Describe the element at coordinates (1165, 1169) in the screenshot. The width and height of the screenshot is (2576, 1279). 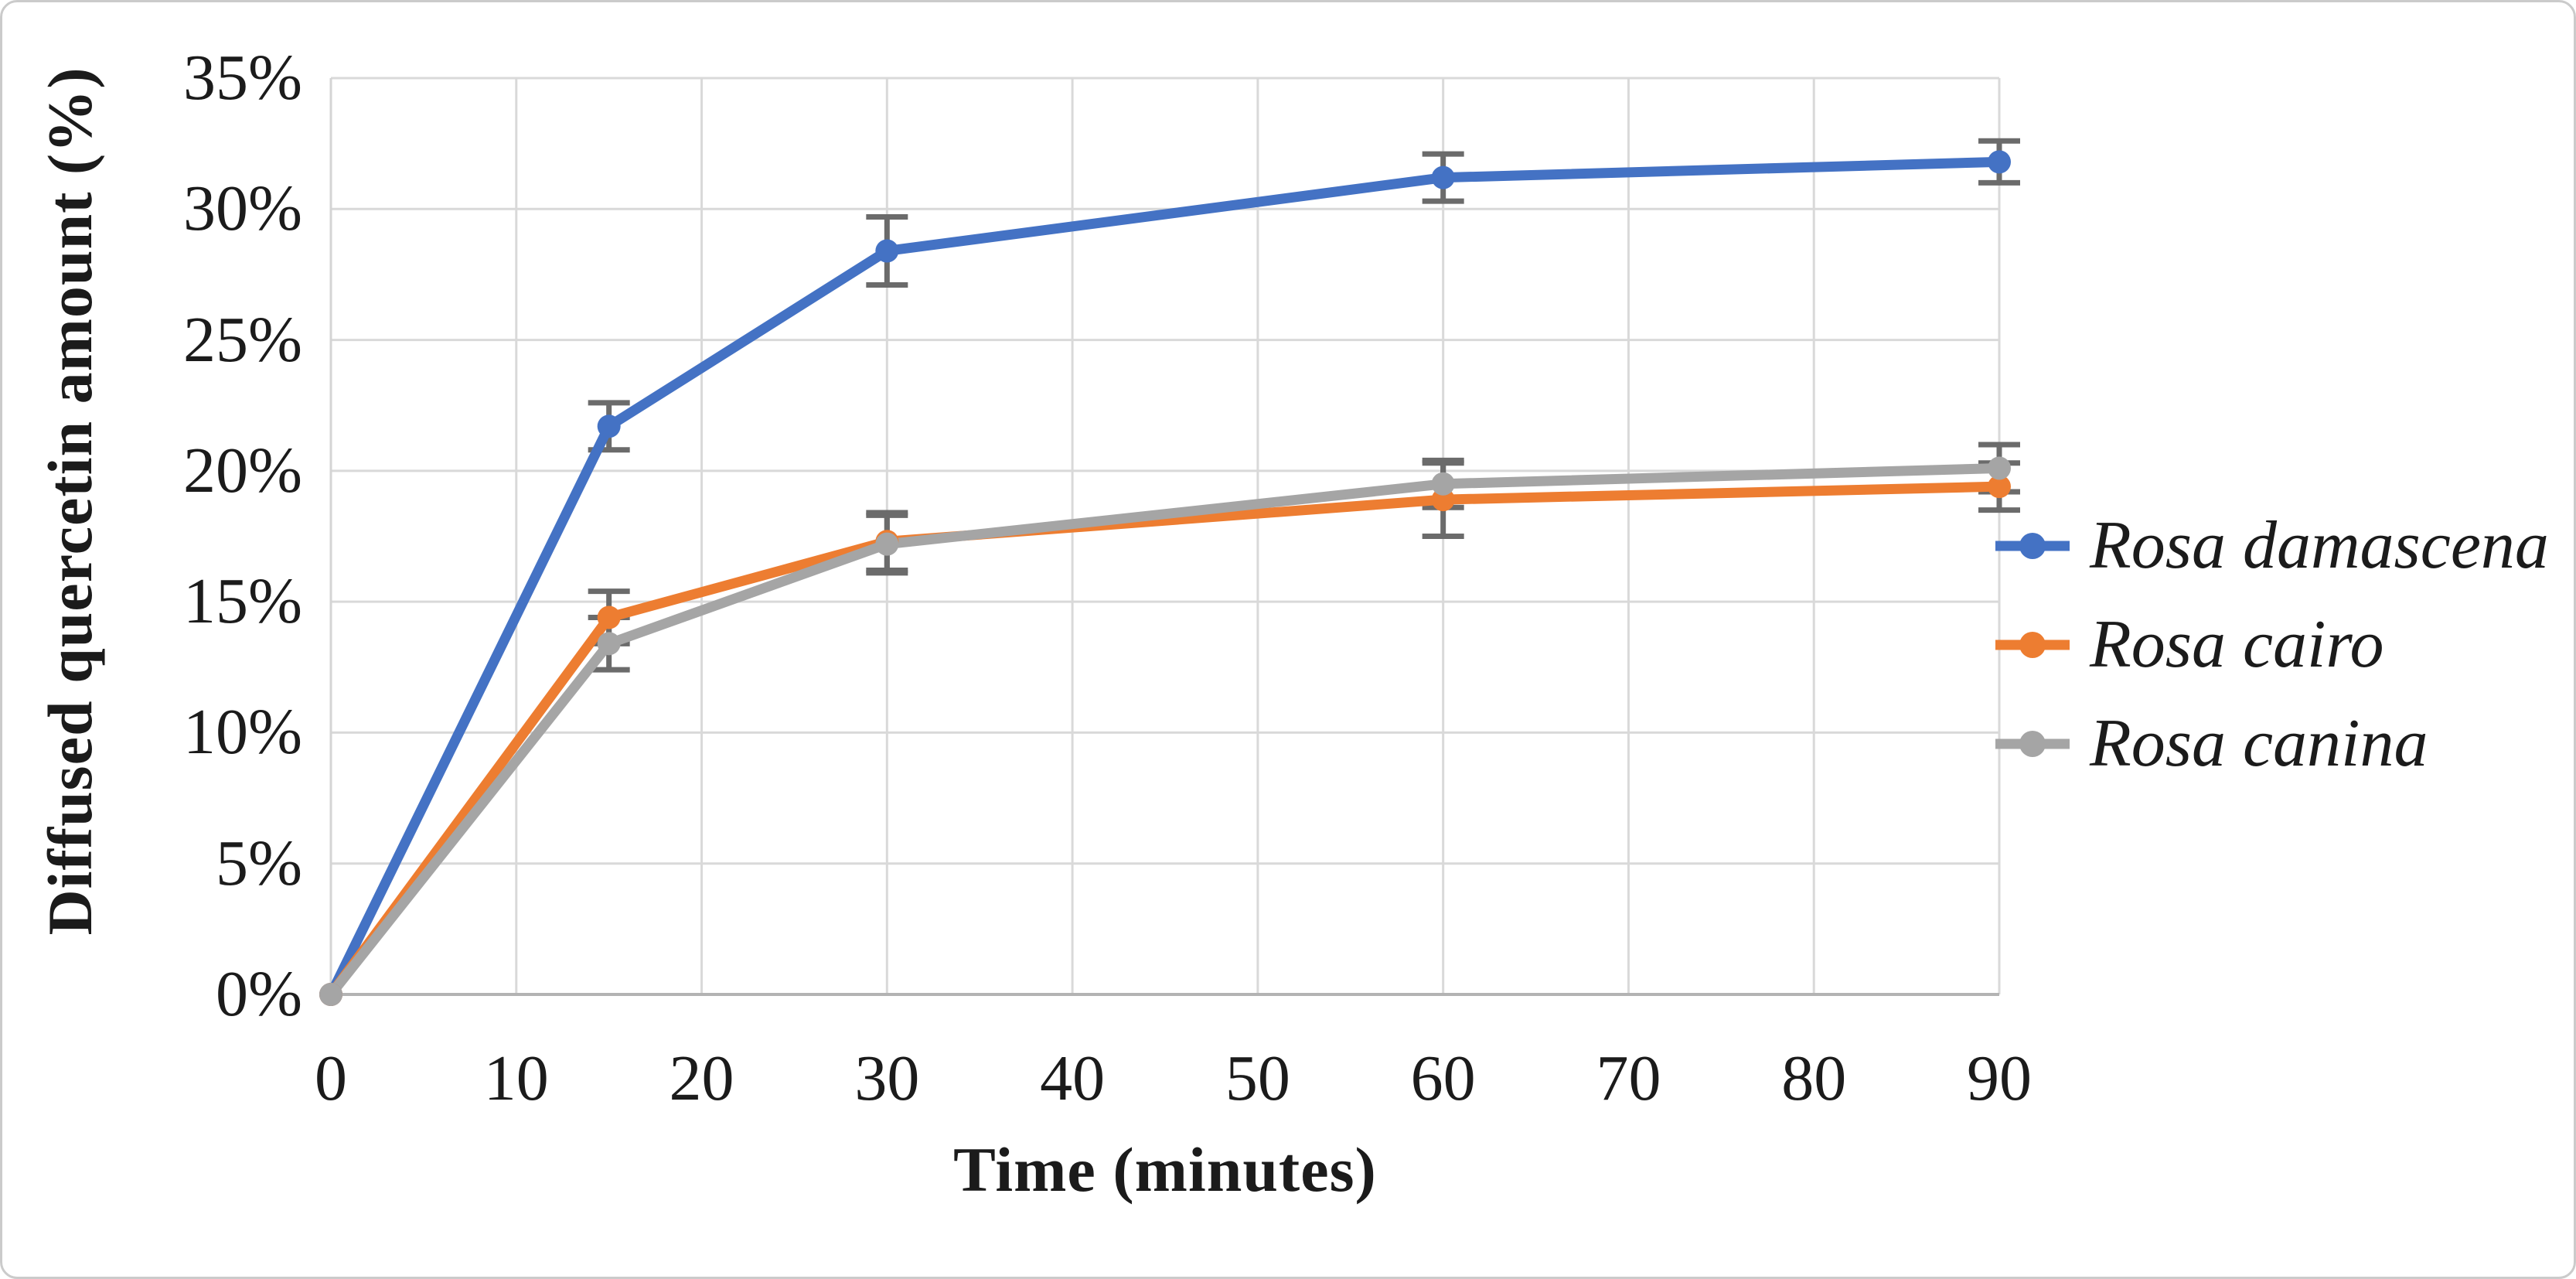
I see `x-axis-title: Time (minutes)` at that location.